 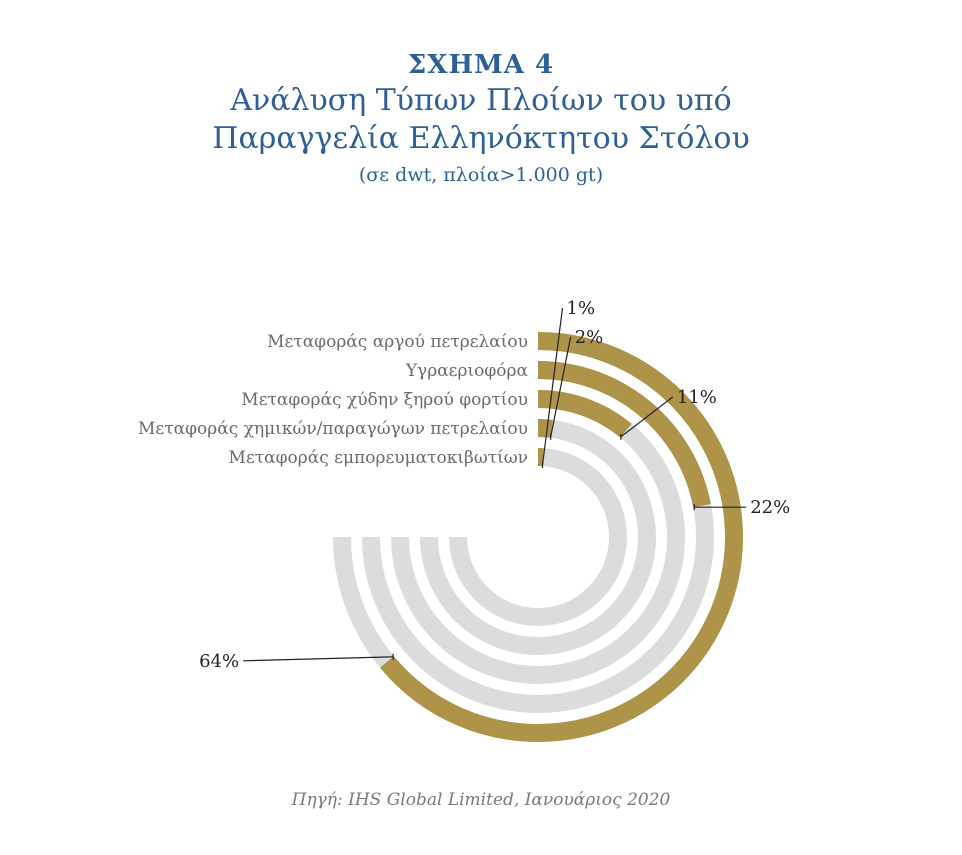 What do you see at coordinates (481, 100) in the screenshot?
I see `chart-title-line-1: Ανάλυση Τύπων Πλοίων του υπό` at bounding box center [481, 100].